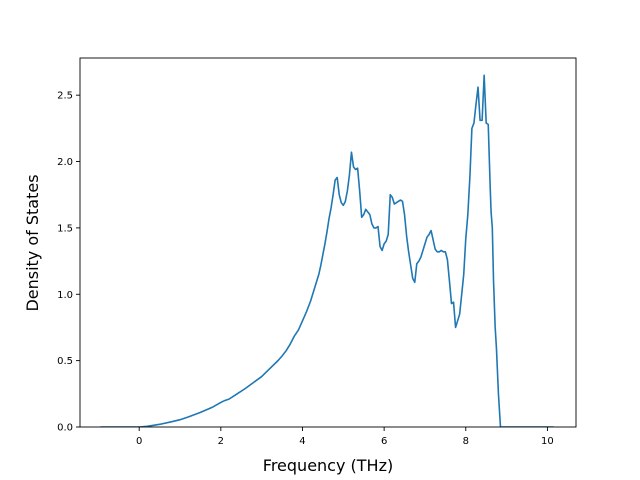 The image size is (640, 480). Describe the element at coordinates (65, 295) in the screenshot. I see `y-tick-label: 1.0` at that location.